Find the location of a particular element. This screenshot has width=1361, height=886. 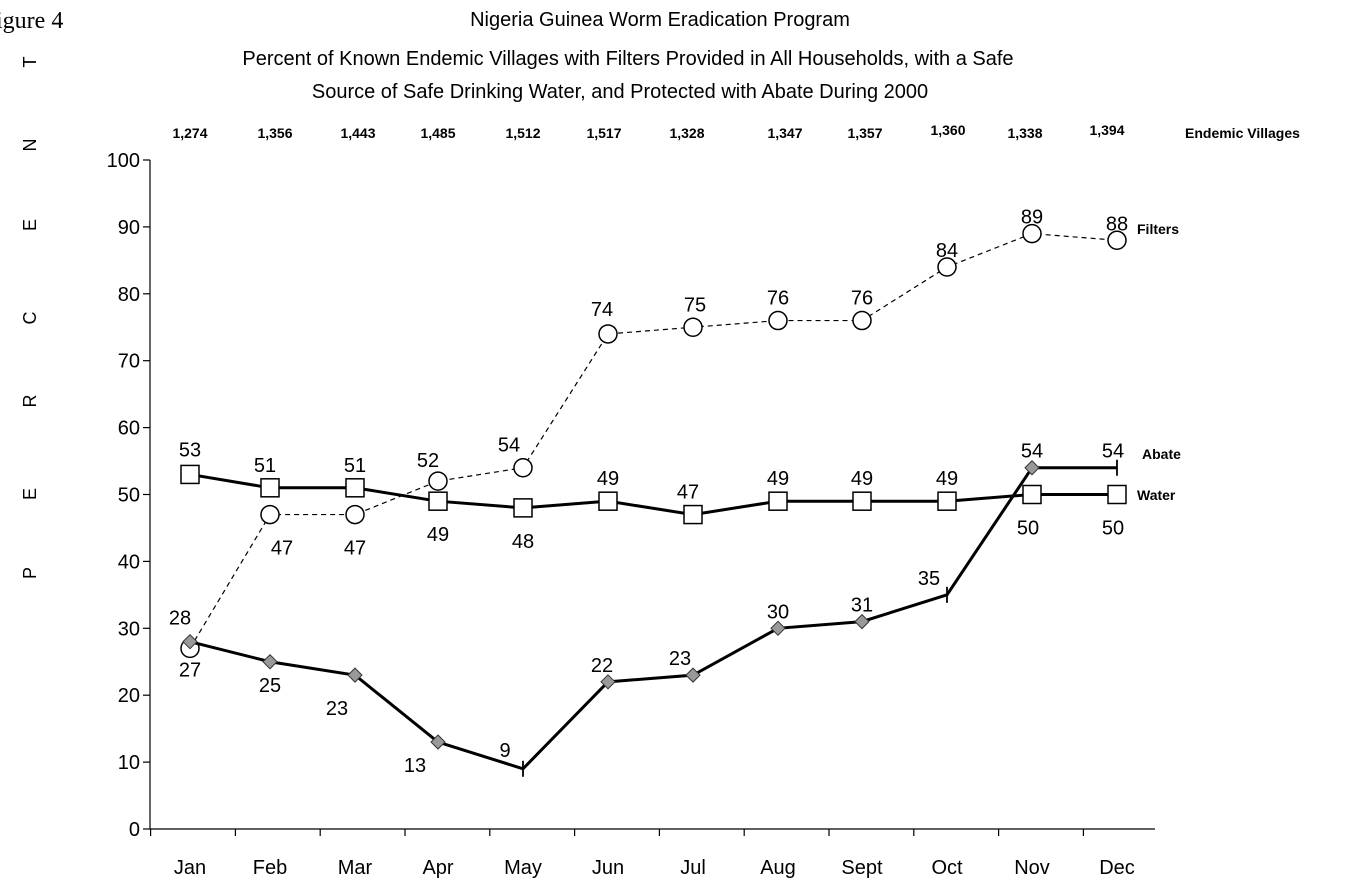

y-axis-label-letter: N is located at coordinates (30, 145).